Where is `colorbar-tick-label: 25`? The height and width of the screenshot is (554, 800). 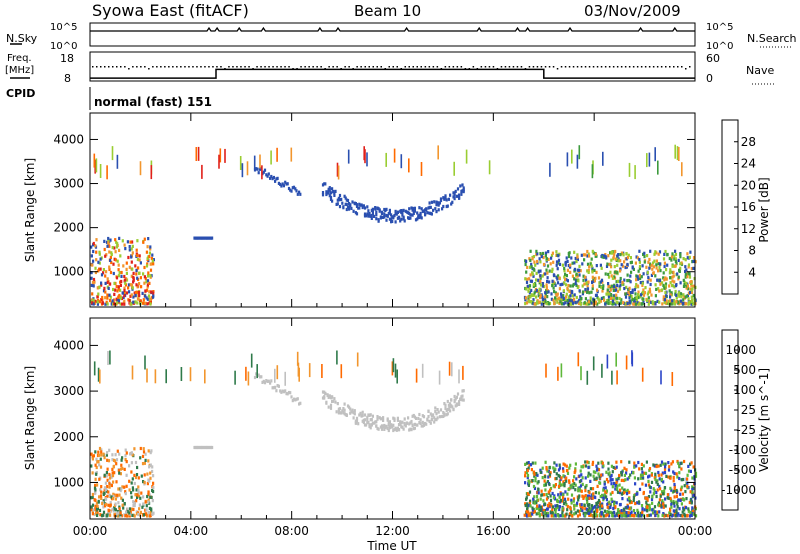
colorbar-tick-label: 25 is located at coordinates (748, 410).